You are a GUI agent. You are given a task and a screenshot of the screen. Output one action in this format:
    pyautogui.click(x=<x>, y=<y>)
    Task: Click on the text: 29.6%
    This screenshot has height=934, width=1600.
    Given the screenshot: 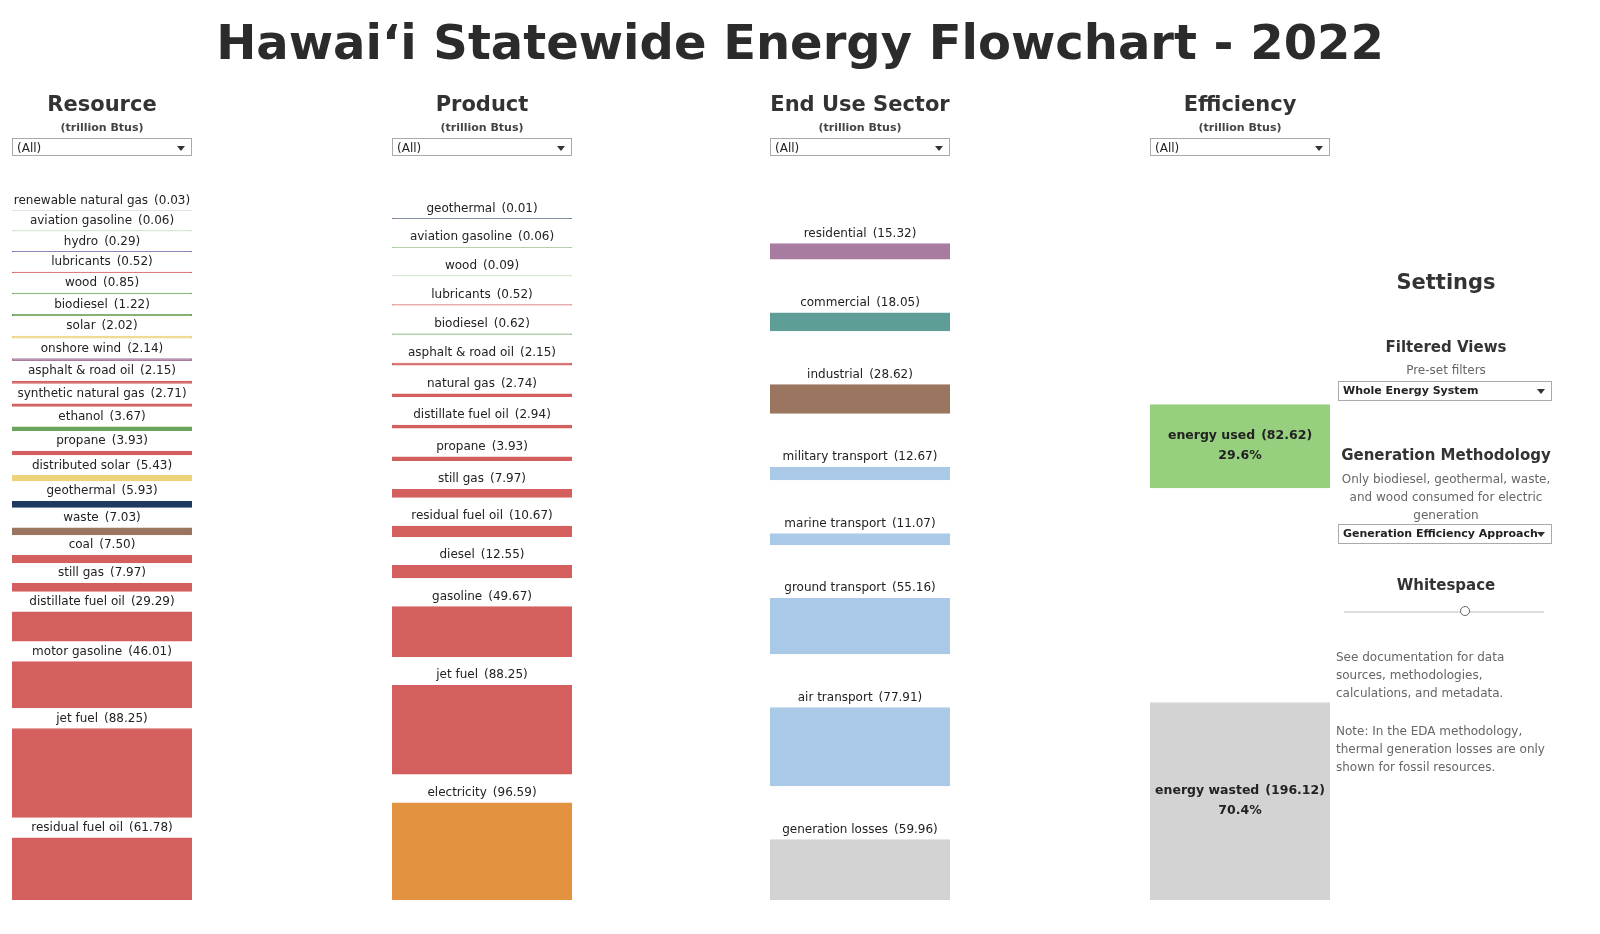 What is the action you would take?
    pyautogui.click(x=1240, y=455)
    